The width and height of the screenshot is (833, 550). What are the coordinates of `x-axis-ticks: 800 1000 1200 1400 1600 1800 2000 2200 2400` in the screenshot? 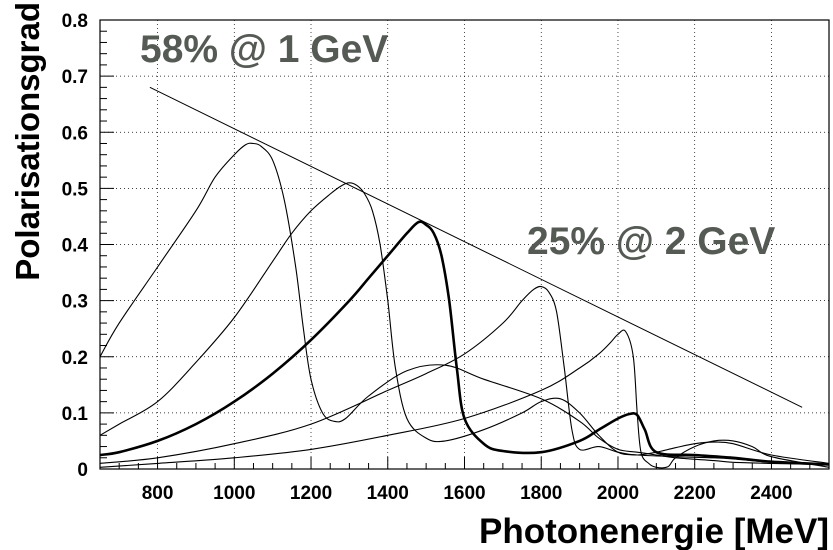 It's located at (464, 480).